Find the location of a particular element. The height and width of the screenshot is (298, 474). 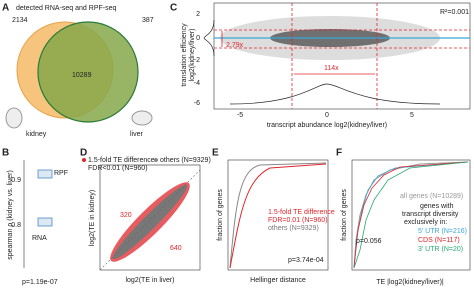

y-tick-label: -6 is located at coordinates (197, 103).